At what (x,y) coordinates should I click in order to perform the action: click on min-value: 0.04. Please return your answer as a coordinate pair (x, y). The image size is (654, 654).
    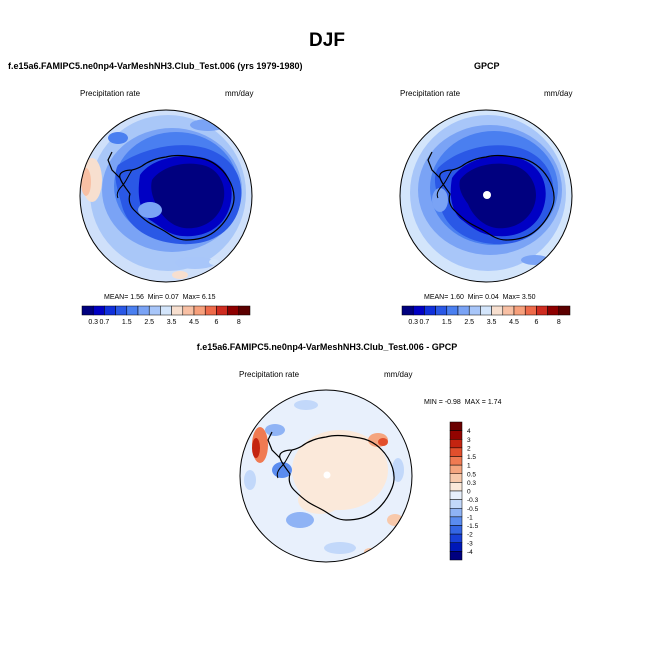
    Looking at the image, I should click on (492, 297).